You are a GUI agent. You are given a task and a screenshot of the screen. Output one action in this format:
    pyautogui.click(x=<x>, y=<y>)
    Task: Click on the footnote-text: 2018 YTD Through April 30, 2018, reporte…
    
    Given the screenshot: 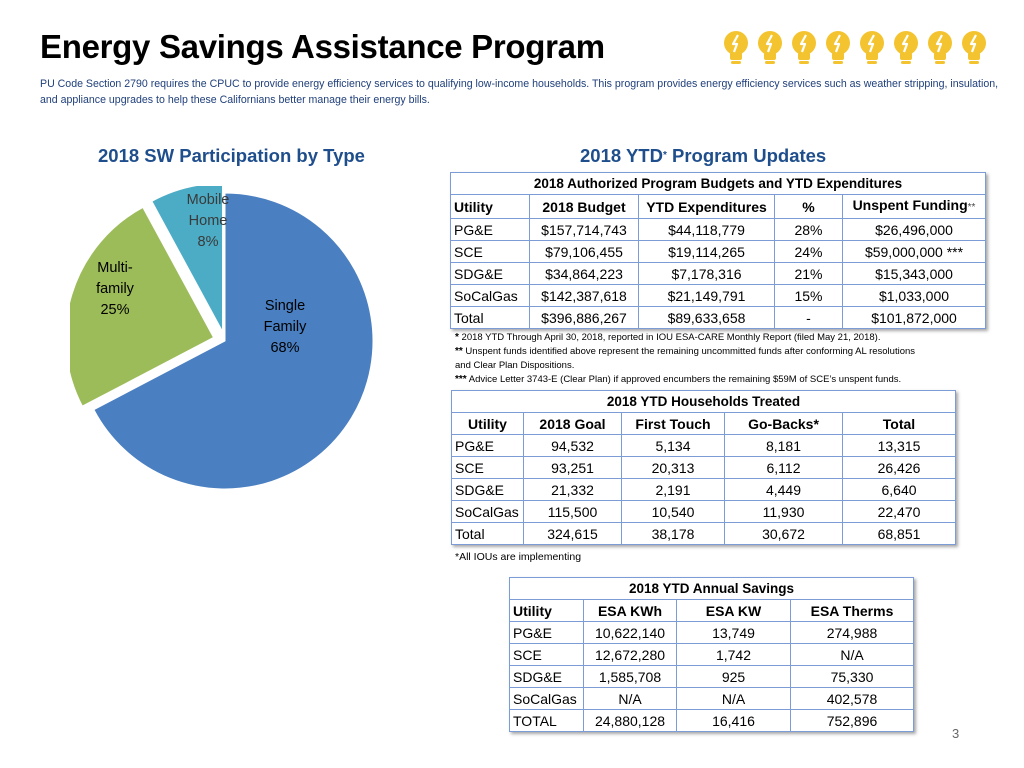 What is the action you would take?
    pyautogui.click(x=669, y=337)
    